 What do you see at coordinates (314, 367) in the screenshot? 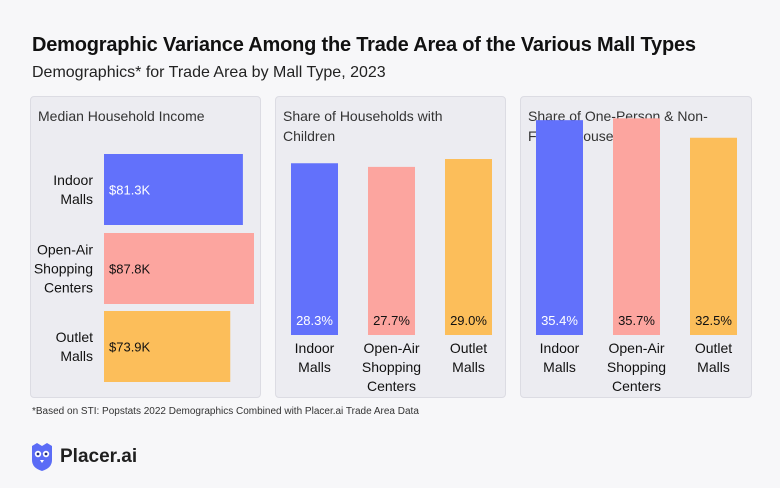
I see `children-category-label-0-1: Malls` at bounding box center [314, 367].